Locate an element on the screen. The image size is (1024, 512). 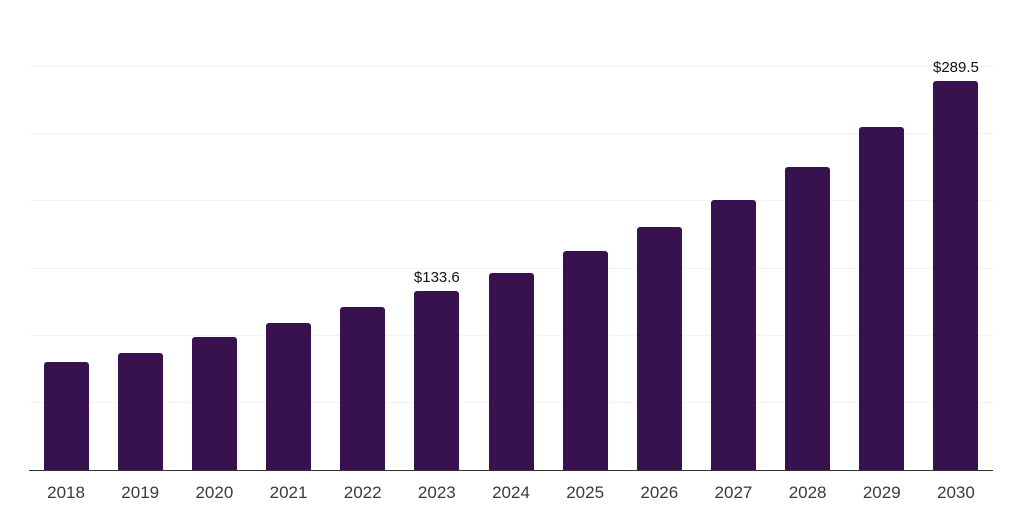
bar-2019 is located at coordinates (140, 411).